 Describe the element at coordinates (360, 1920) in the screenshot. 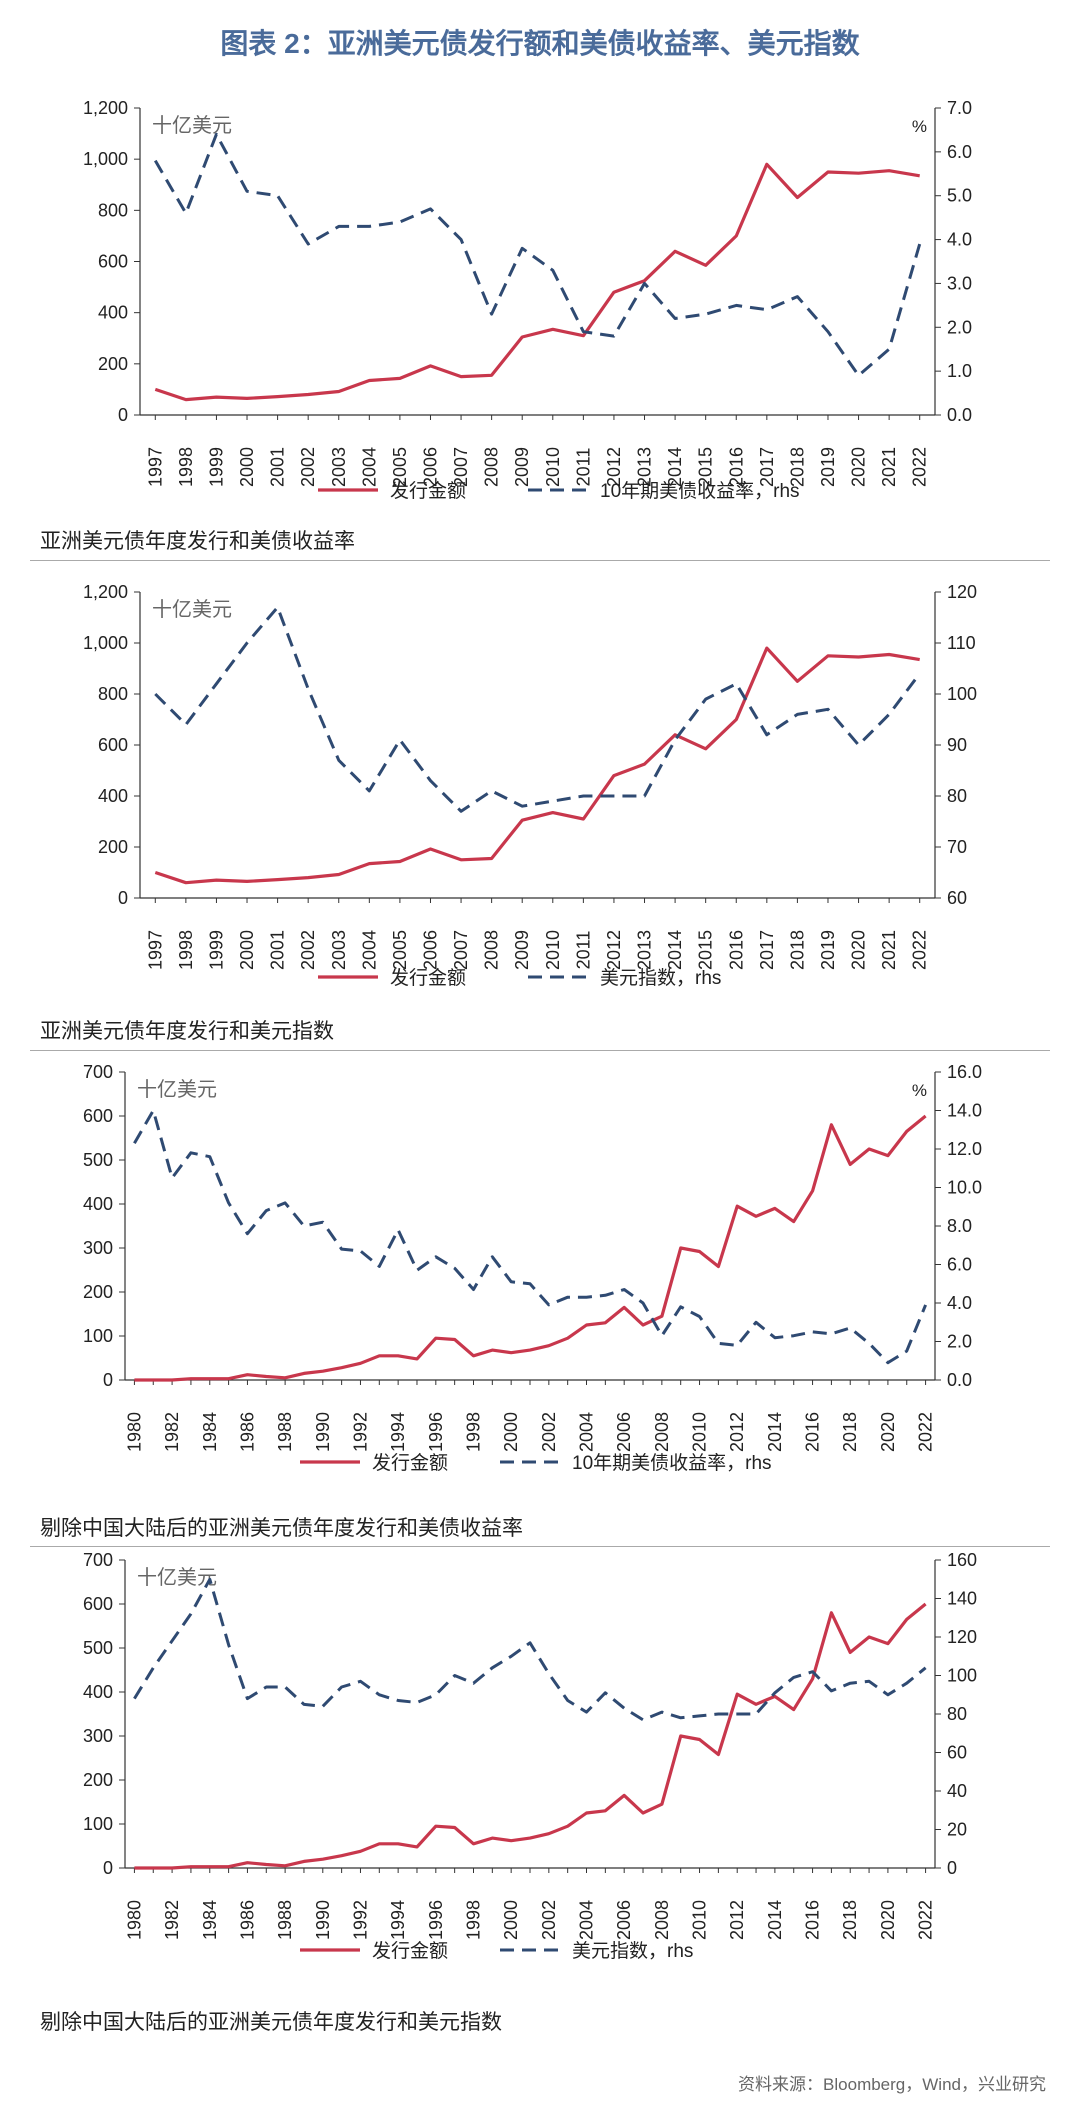

I see `x-tick-label: 1992` at that location.